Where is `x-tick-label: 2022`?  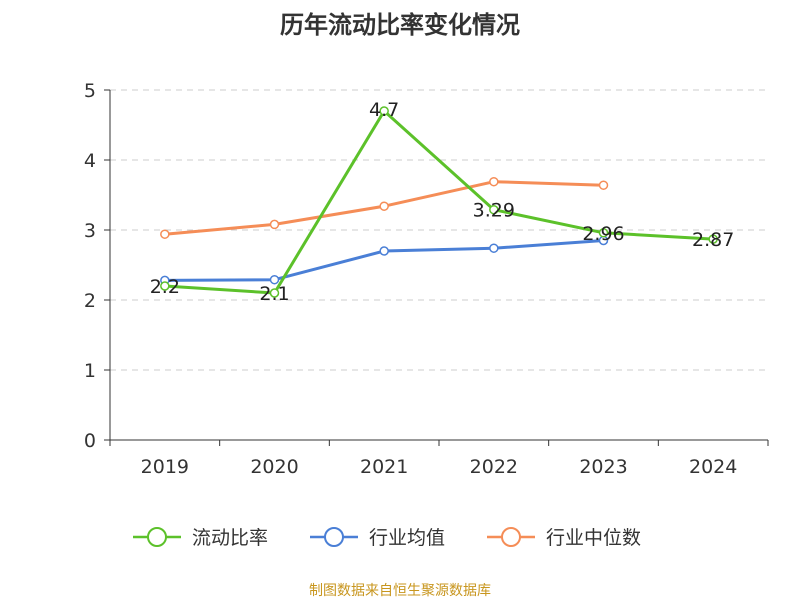
x-tick-label: 2022 is located at coordinates (494, 467).